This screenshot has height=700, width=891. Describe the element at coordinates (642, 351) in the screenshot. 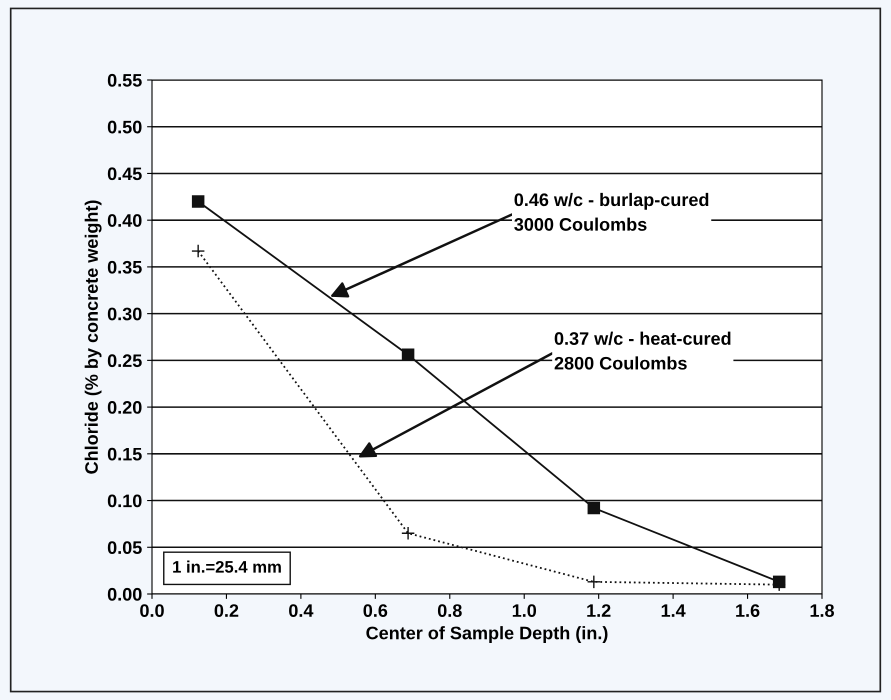

I see `annotation: 0.37 w/c - heat-cured 2800 Coulombs` at that location.